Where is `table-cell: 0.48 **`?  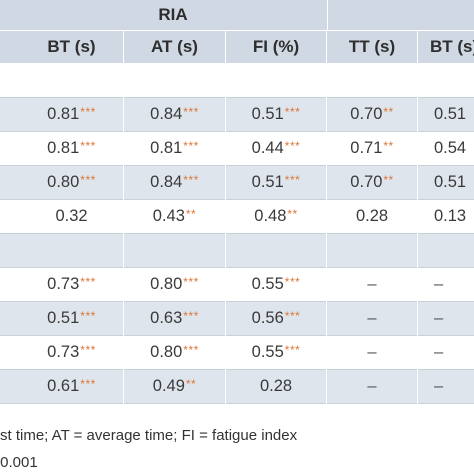
table-cell: 0.48 ** is located at coordinates (276, 216).